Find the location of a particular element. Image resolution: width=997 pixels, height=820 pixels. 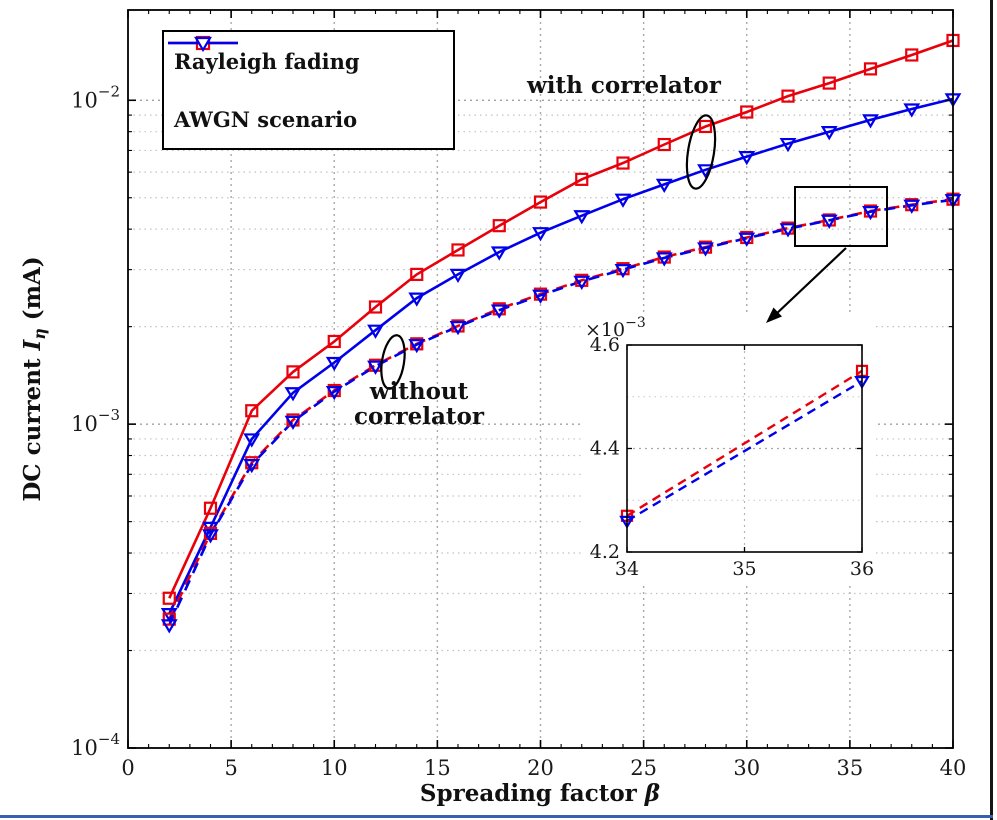

y-tick-label: 10⁻² is located at coordinates (95, 97).